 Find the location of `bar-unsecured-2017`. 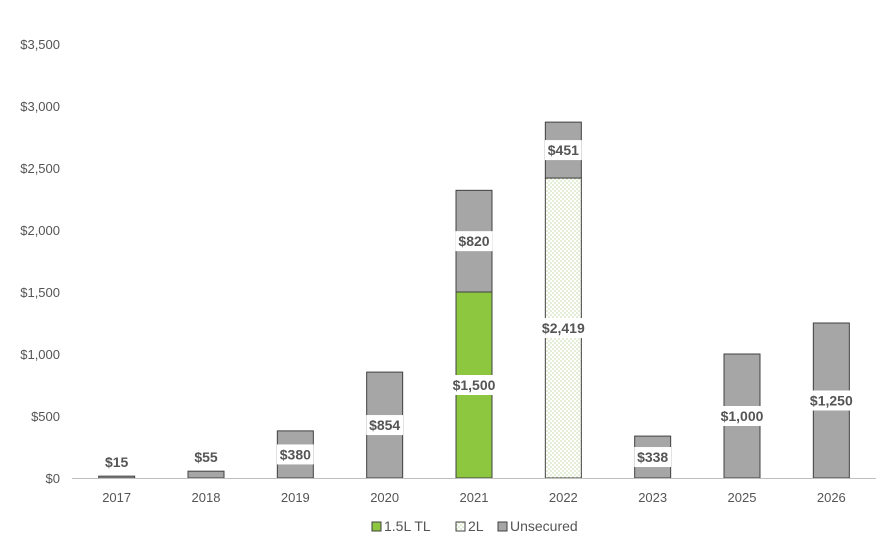

bar-unsecured-2017 is located at coordinates (117, 477).